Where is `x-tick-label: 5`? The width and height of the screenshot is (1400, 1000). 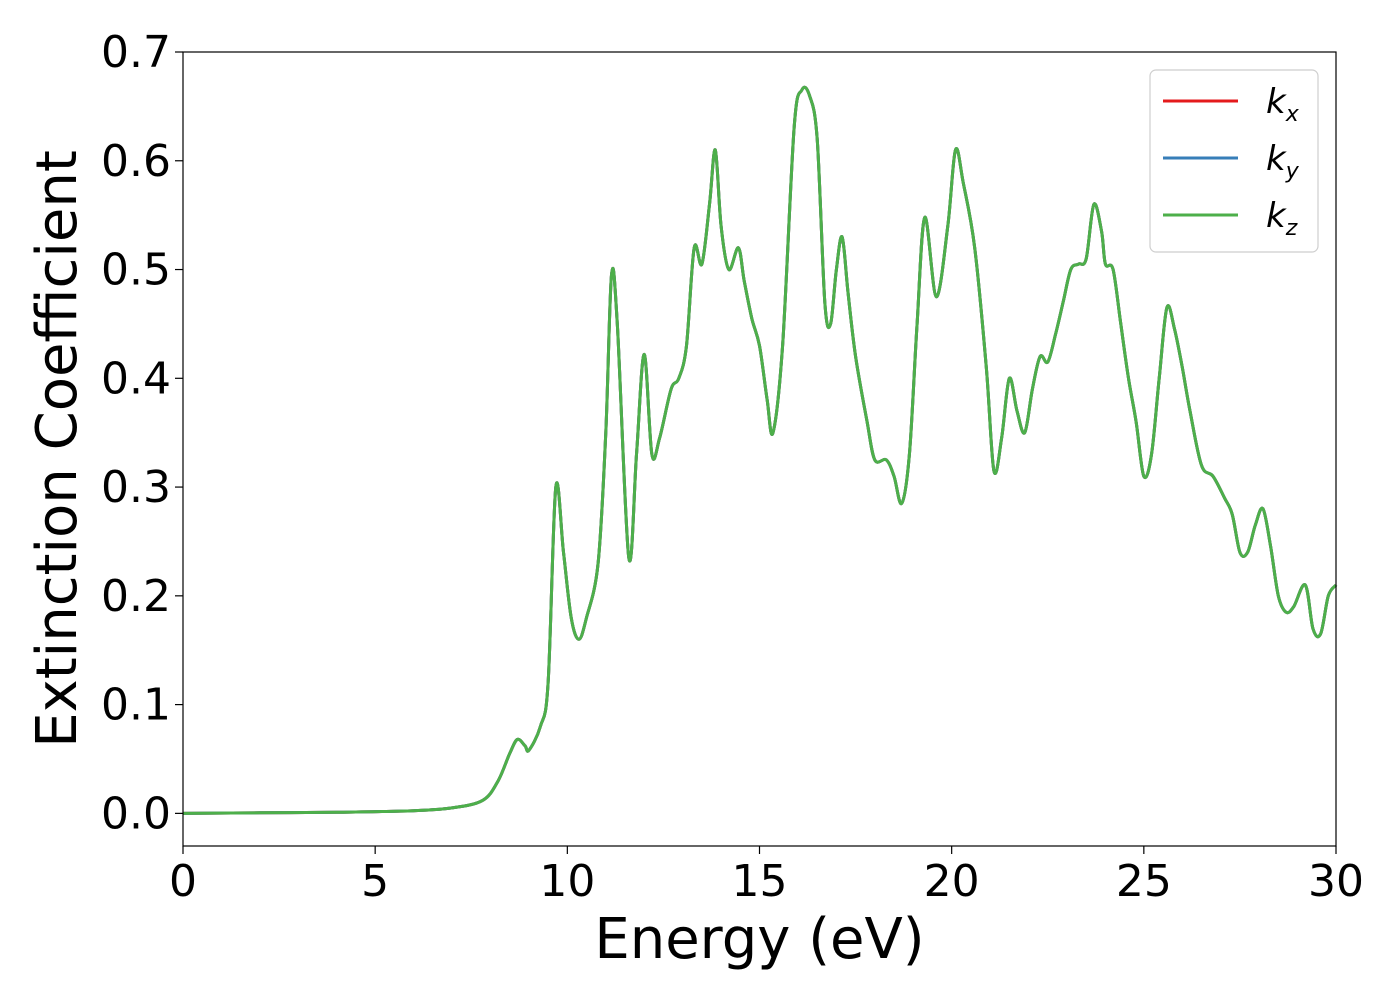
x-tick-label: 5 is located at coordinates (375, 881).